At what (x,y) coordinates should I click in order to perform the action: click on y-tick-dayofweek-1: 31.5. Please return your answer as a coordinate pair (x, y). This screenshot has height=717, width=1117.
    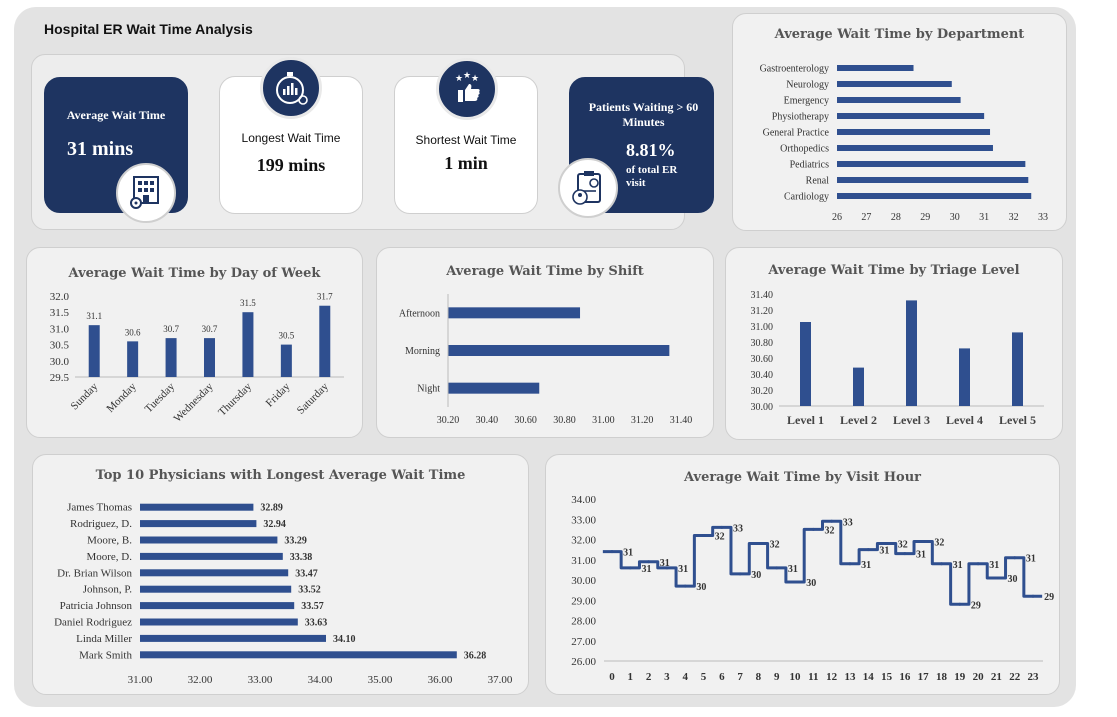
    Looking at the image, I should click on (60, 313).